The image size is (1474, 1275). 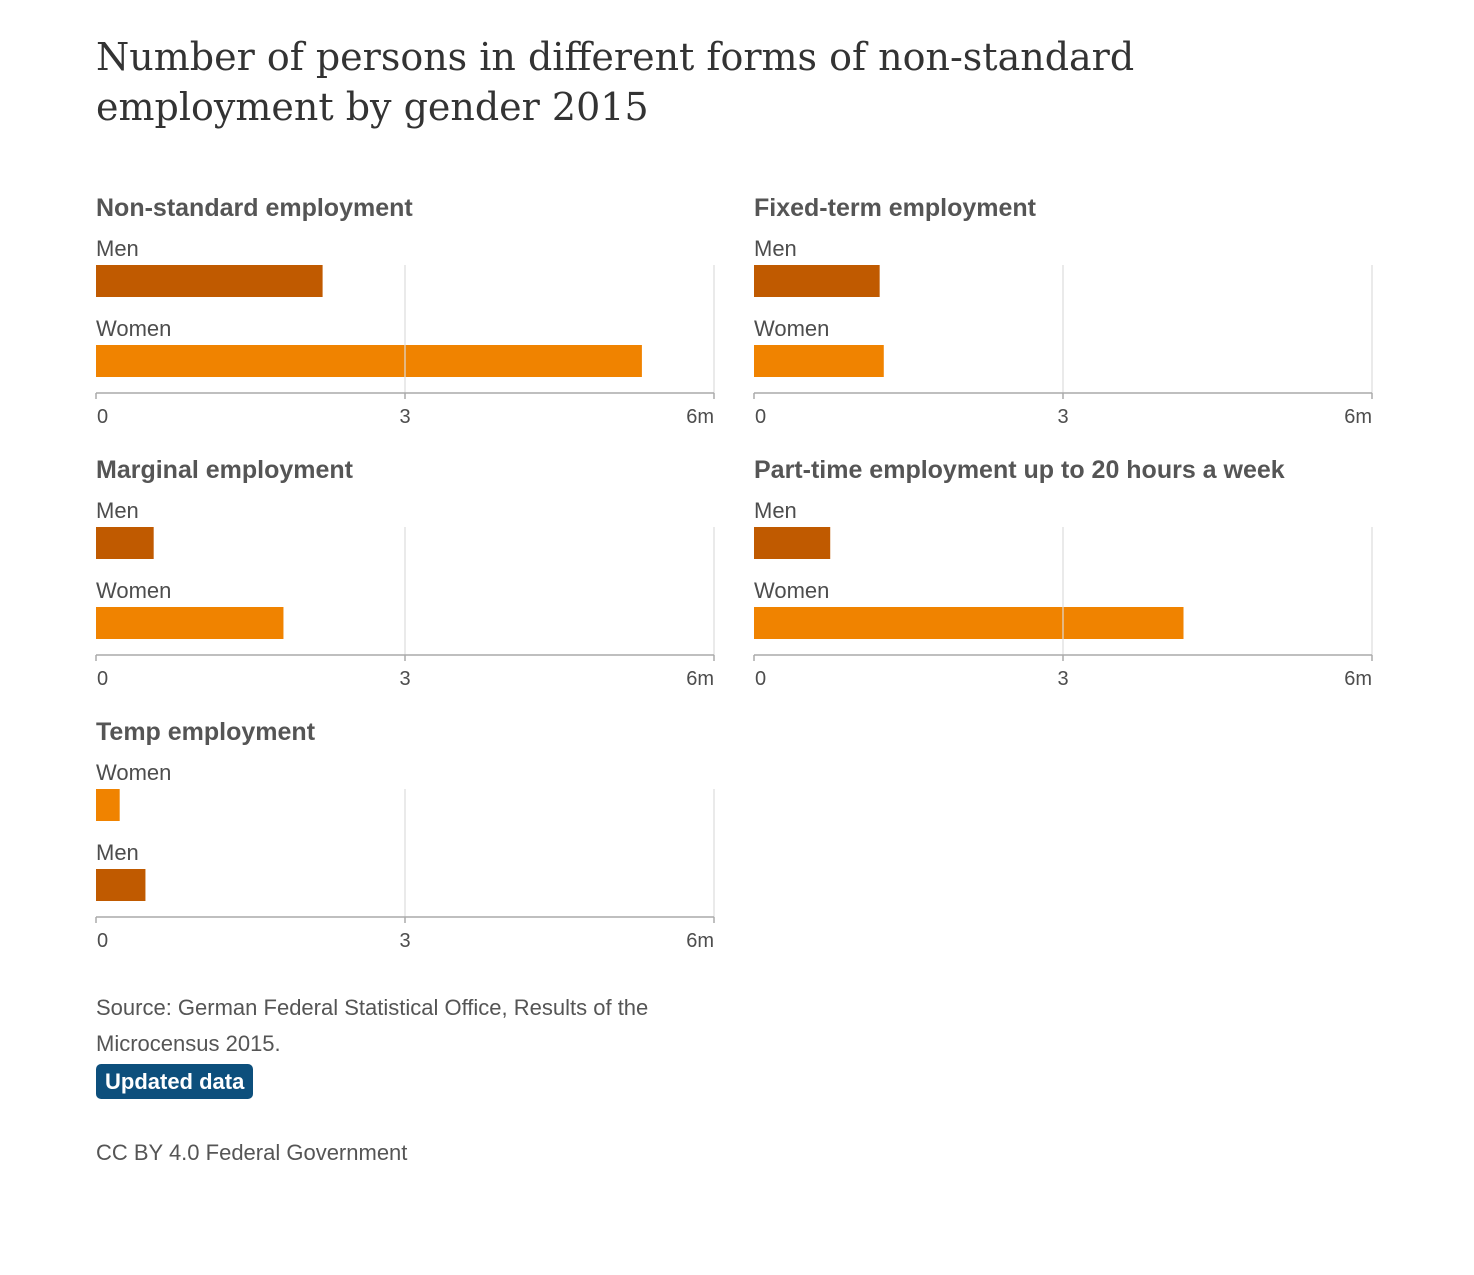 What do you see at coordinates (252, 1152) in the screenshot?
I see `license-note: CC BY 4.0 Federal Government` at bounding box center [252, 1152].